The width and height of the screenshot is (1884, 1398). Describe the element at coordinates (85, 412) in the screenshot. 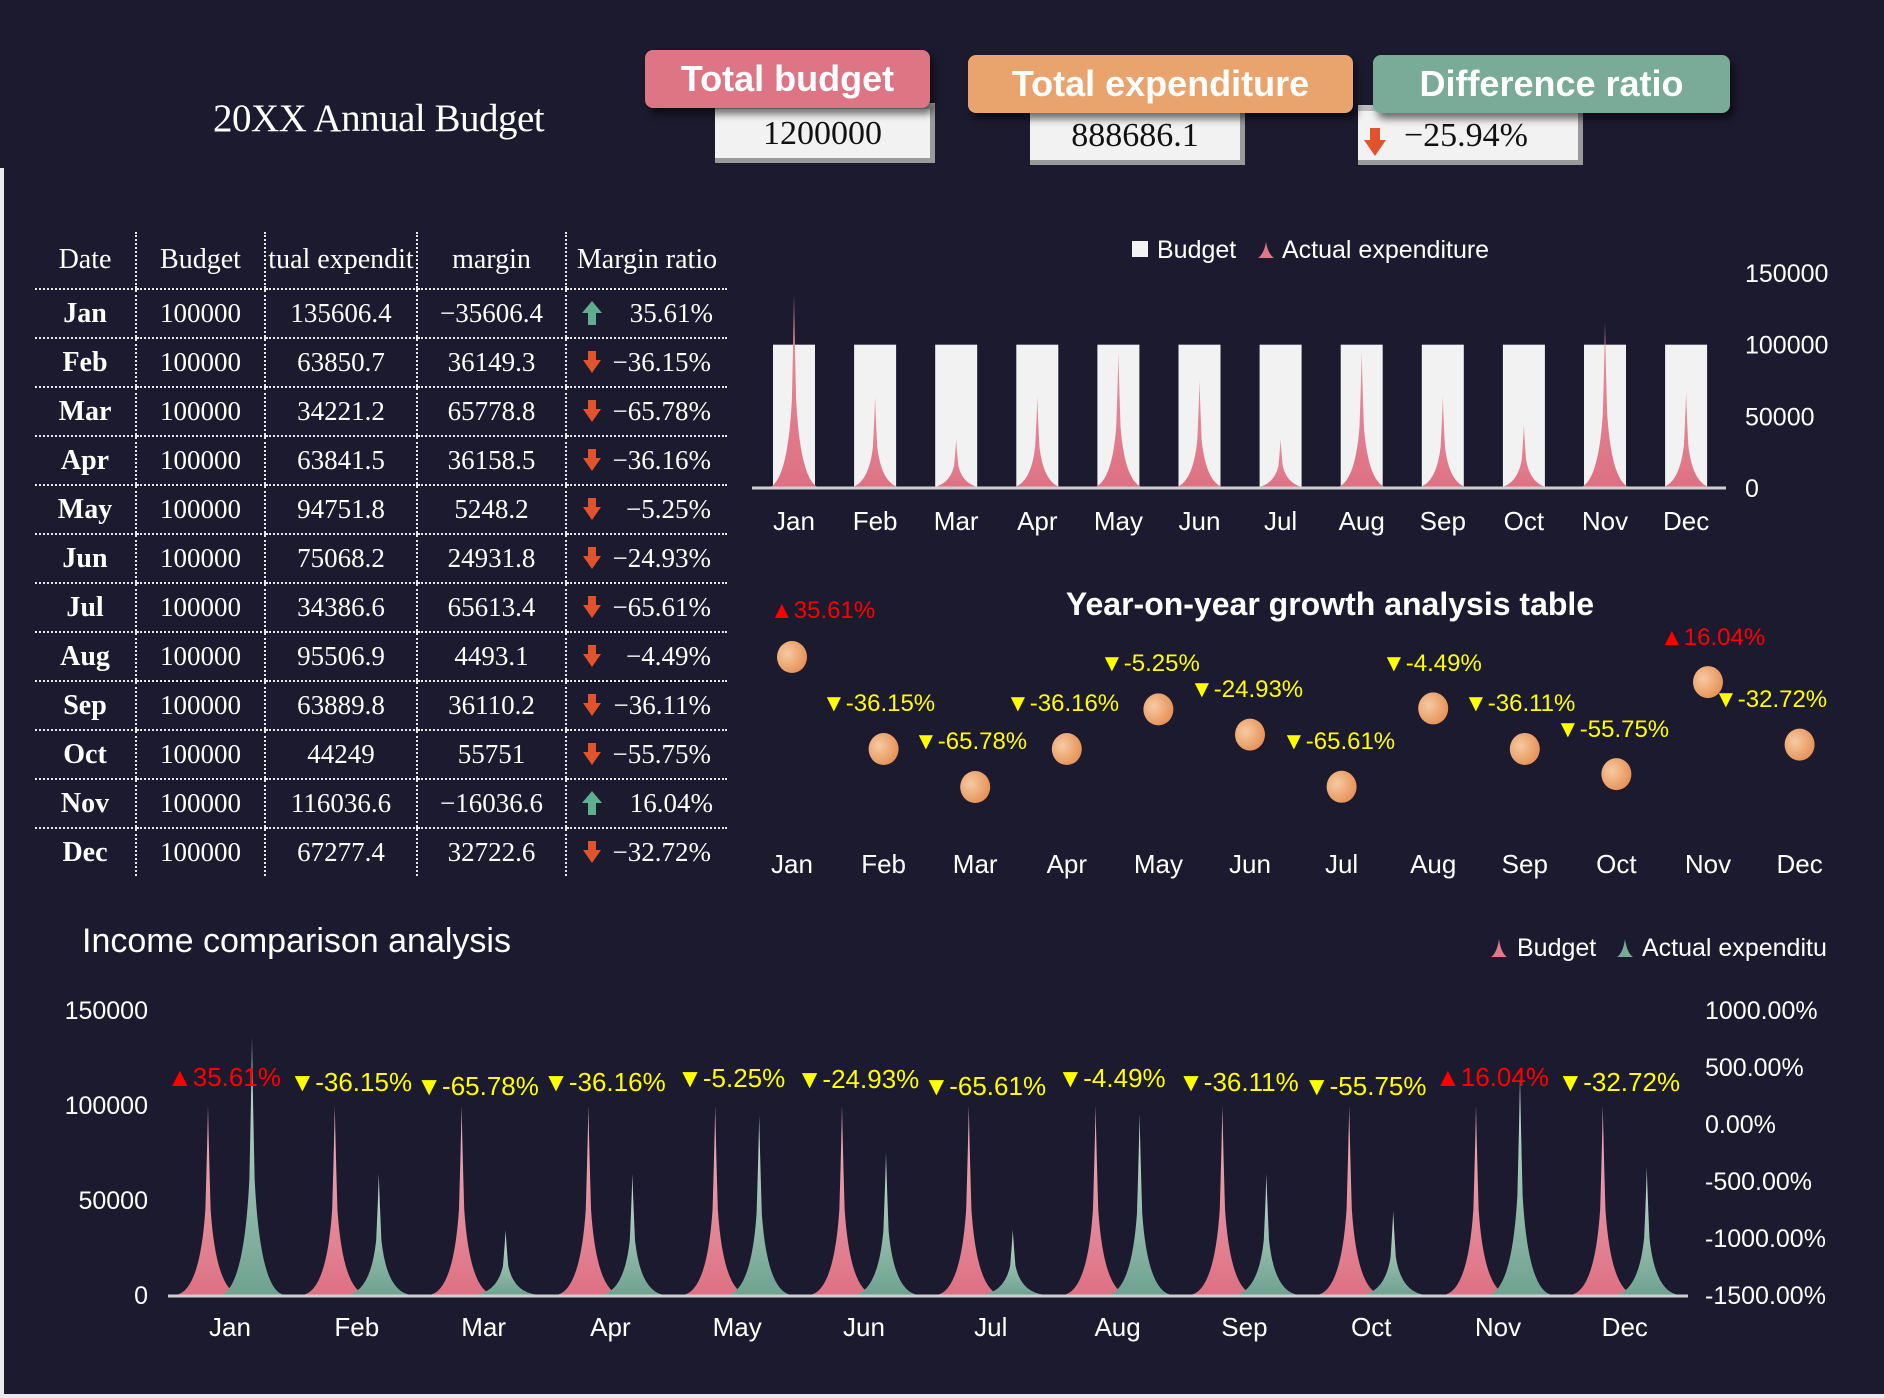

I see `table-cell-date: Mar` at that location.